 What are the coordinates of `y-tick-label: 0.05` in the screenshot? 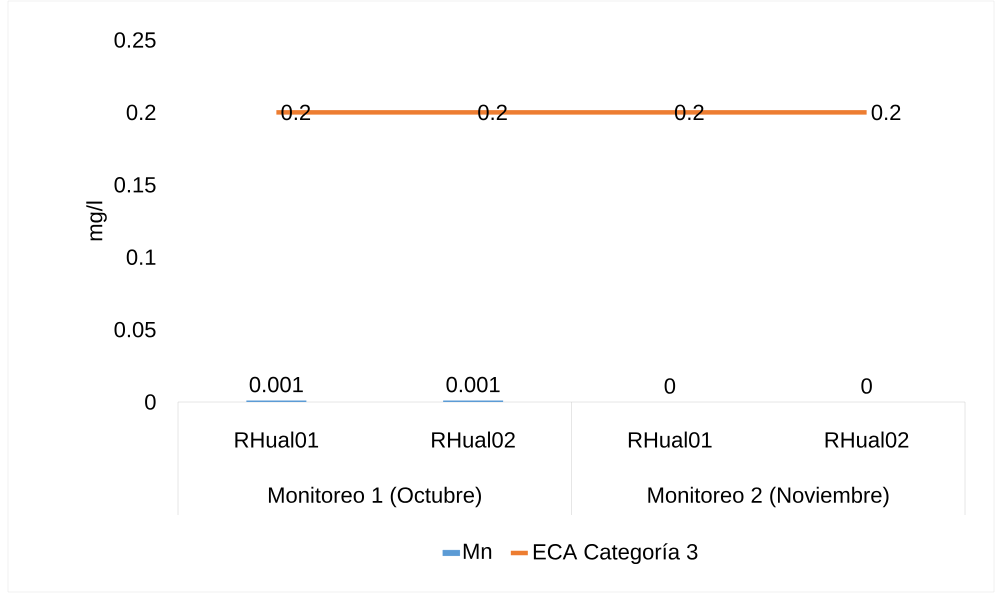 It's located at (135, 330).